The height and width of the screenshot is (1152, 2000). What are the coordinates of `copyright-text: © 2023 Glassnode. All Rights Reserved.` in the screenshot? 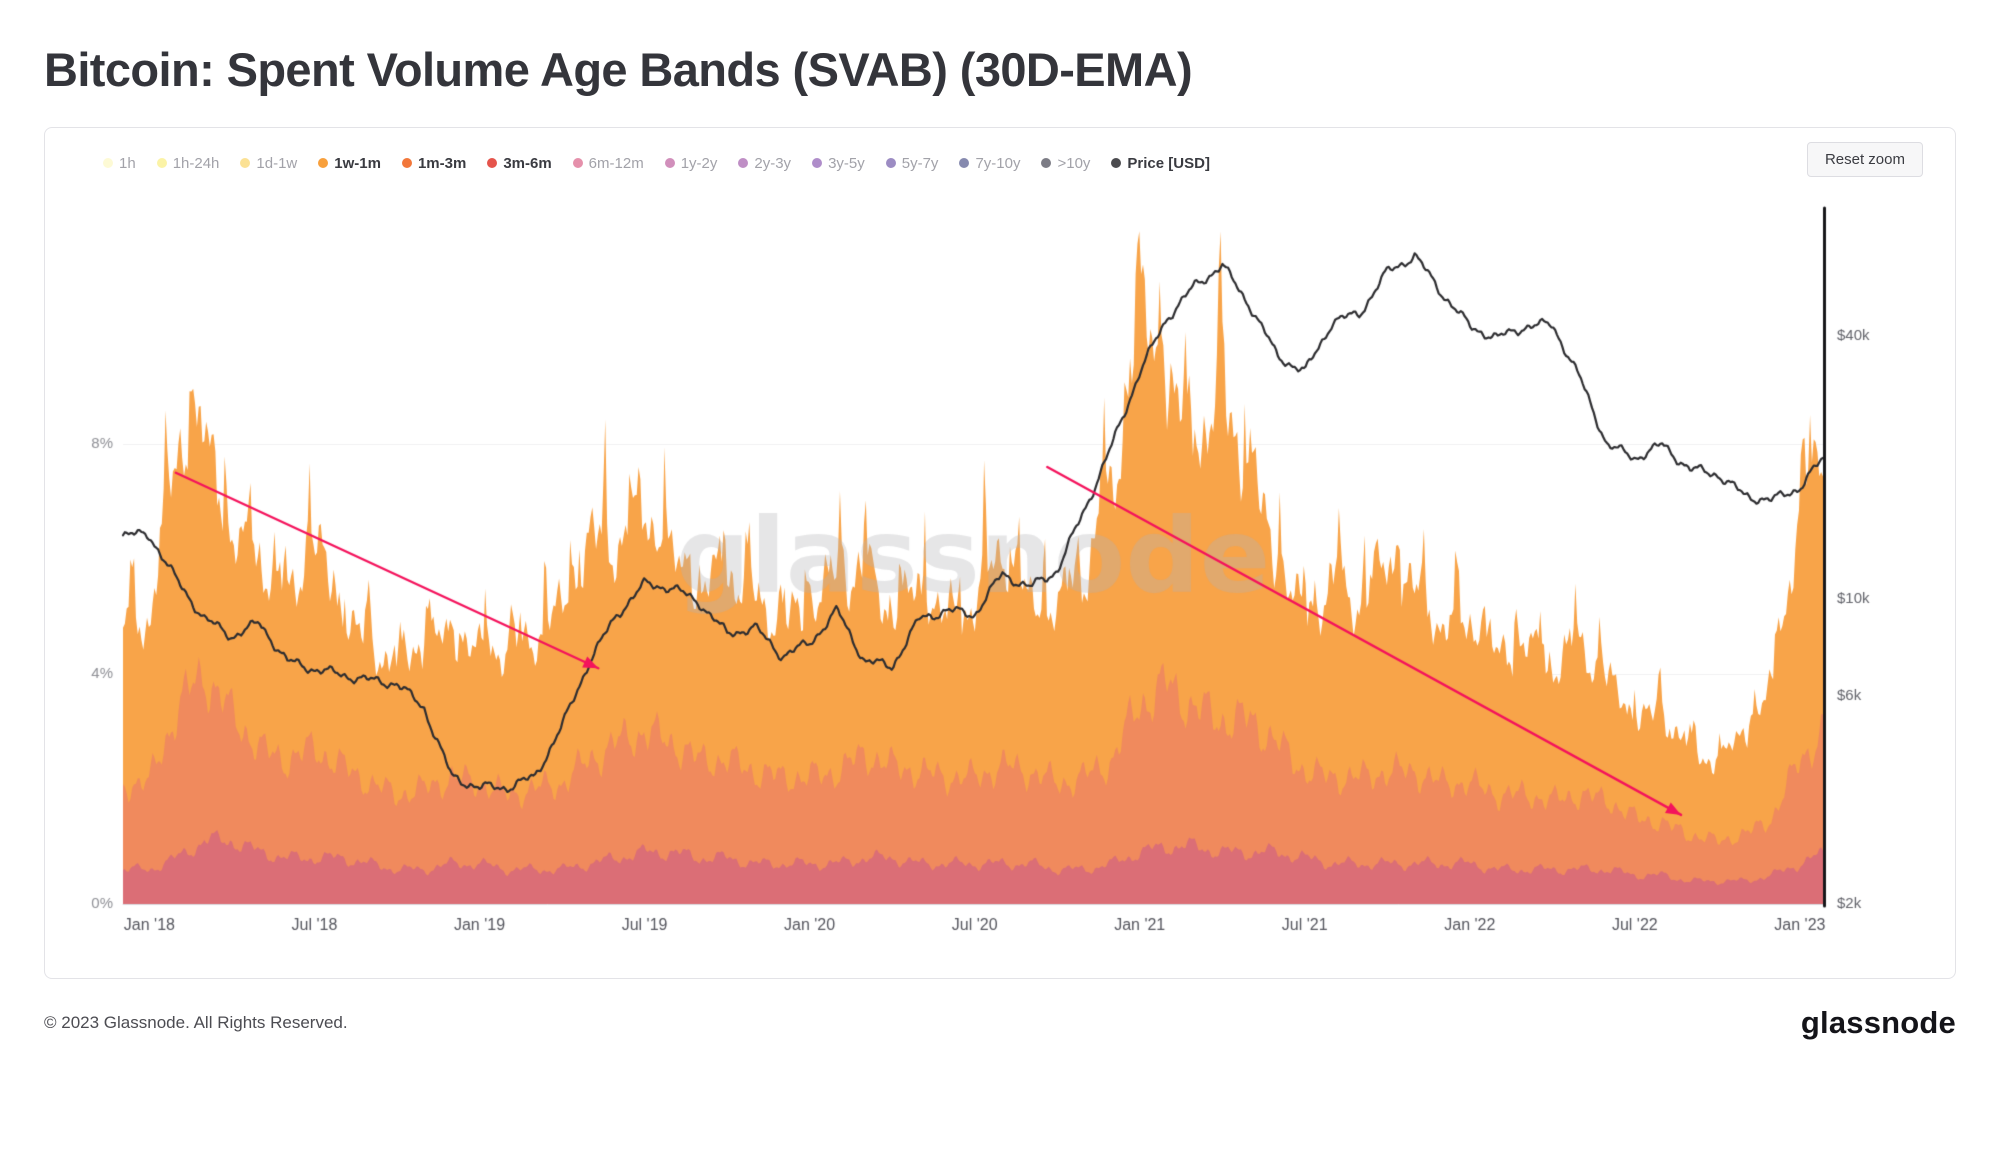 It's located at (196, 1022).